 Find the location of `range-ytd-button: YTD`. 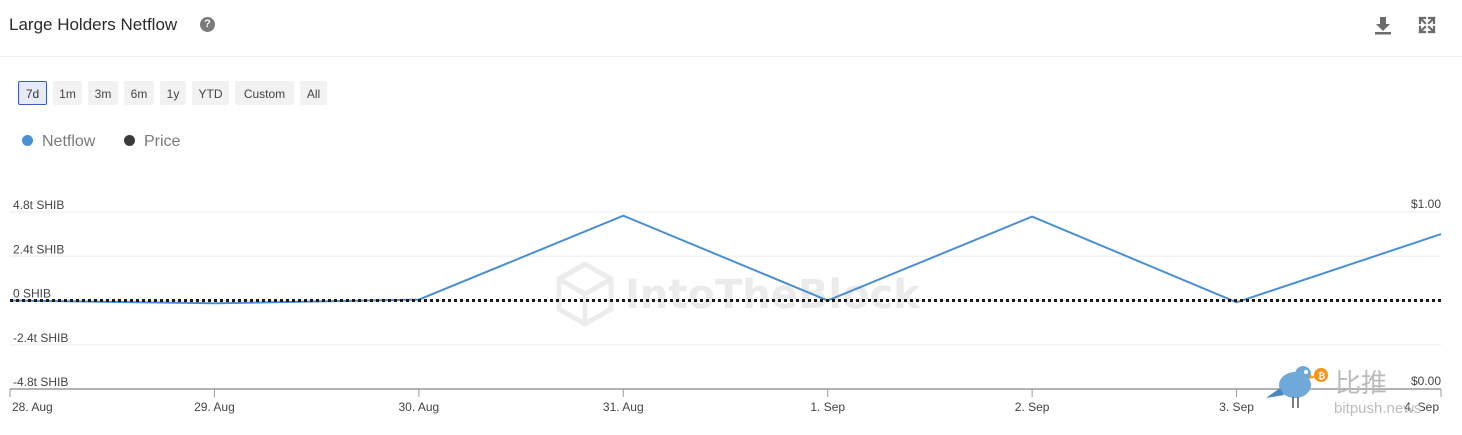

range-ytd-button: YTD is located at coordinates (210, 93).